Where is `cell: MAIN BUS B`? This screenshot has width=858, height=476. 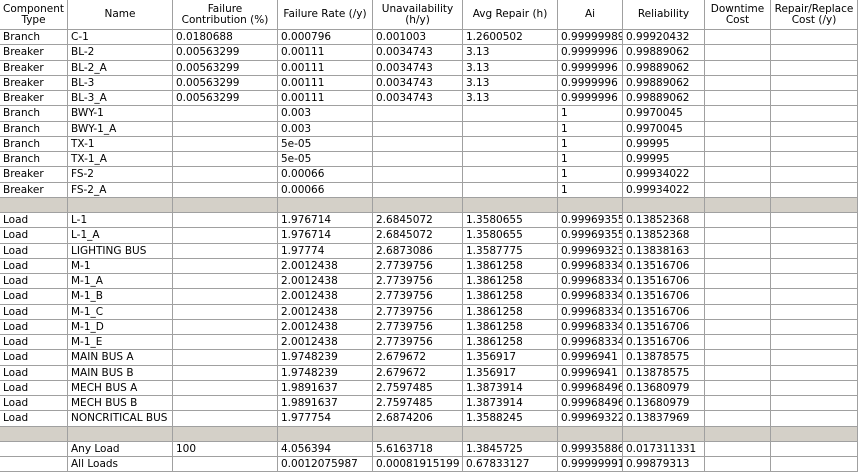
cell: MAIN BUS B is located at coordinates (120, 373).